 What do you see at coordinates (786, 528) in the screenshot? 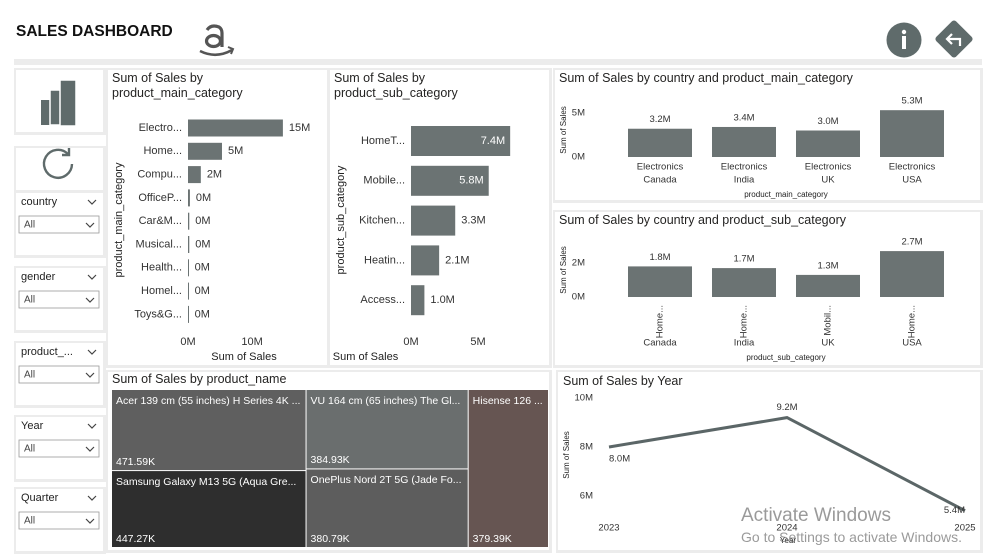
I see `x-tick-label: 2024` at bounding box center [786, 528].